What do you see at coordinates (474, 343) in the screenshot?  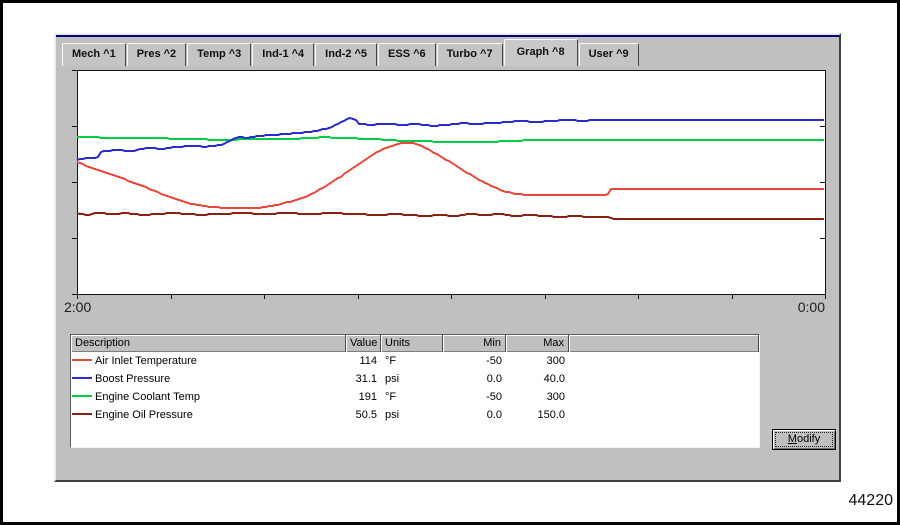 I see `column-header-min: Min` at bounding box center [474, 343].